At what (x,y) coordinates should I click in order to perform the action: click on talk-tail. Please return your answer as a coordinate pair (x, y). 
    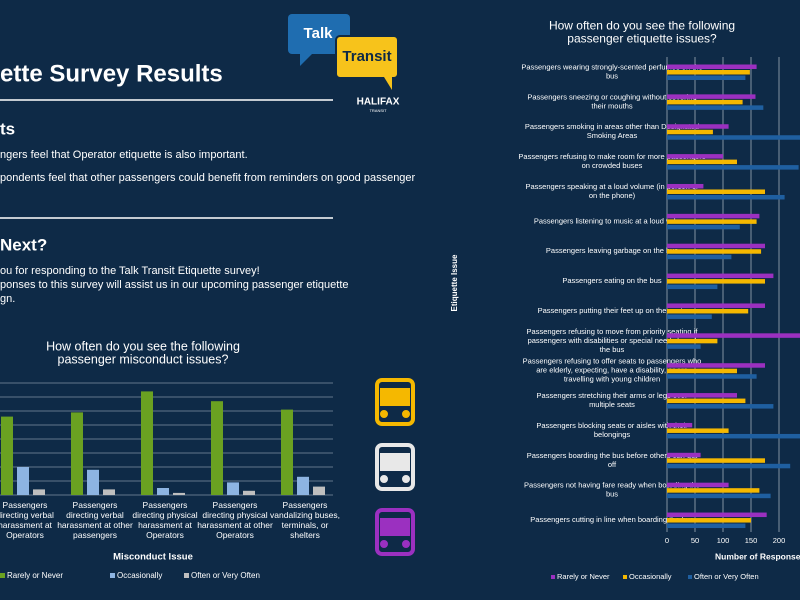
    Looking at the image, I should click on (306, 60).